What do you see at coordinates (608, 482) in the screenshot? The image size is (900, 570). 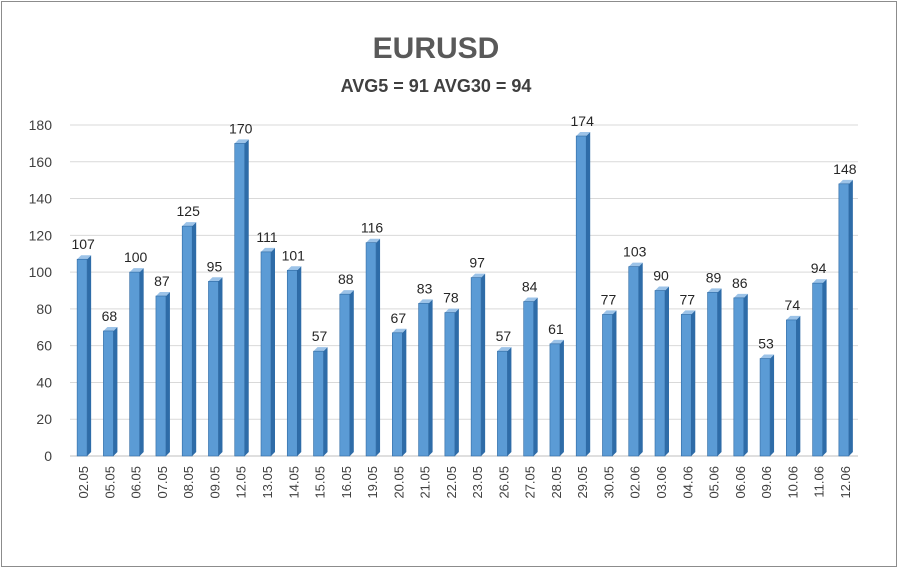 I see `x-tick-label: 30.05` at bounding box center [608, 482].